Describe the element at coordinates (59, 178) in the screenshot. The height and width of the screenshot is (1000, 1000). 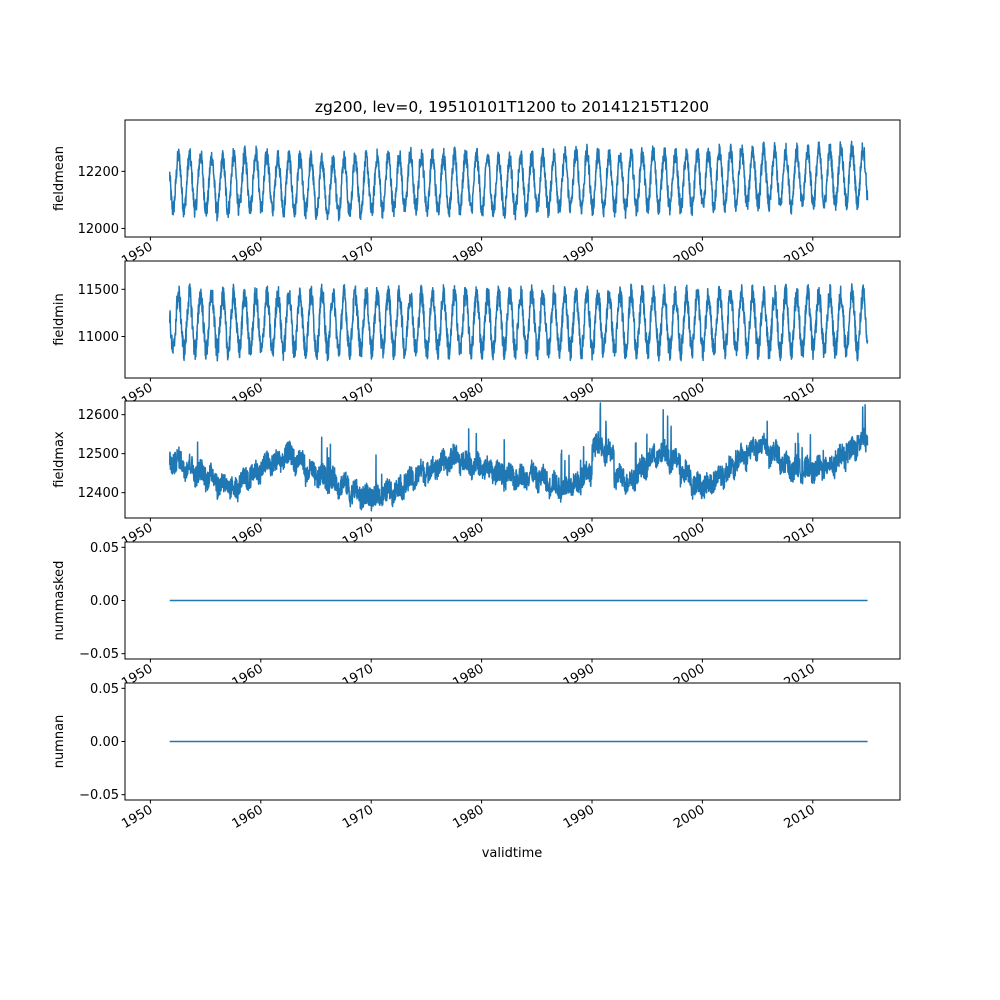
I see `y-axis-label: fieldmean` at that location.